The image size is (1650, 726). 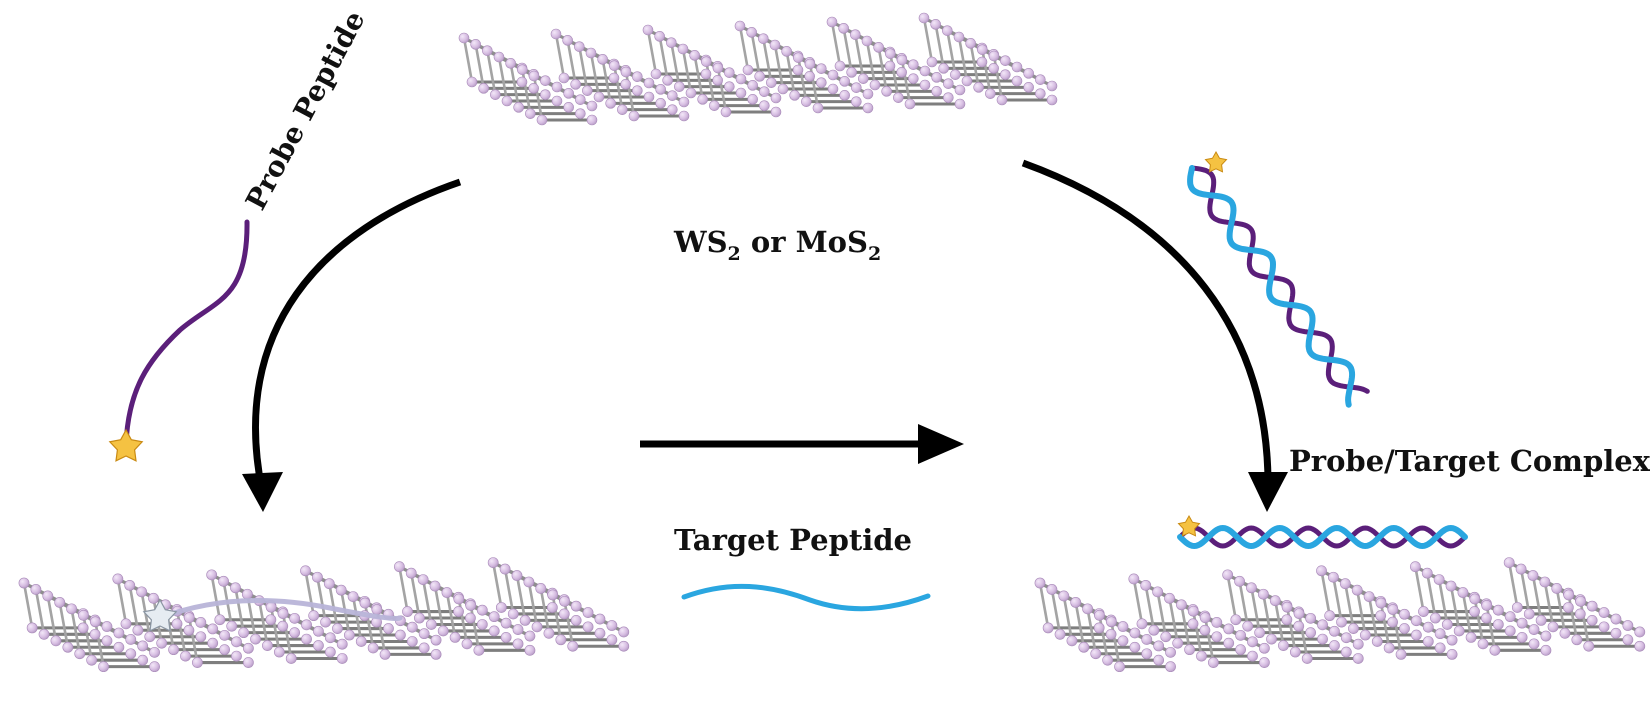 I want to click on material-subscript-1: 2, so click(x=734, y=254).